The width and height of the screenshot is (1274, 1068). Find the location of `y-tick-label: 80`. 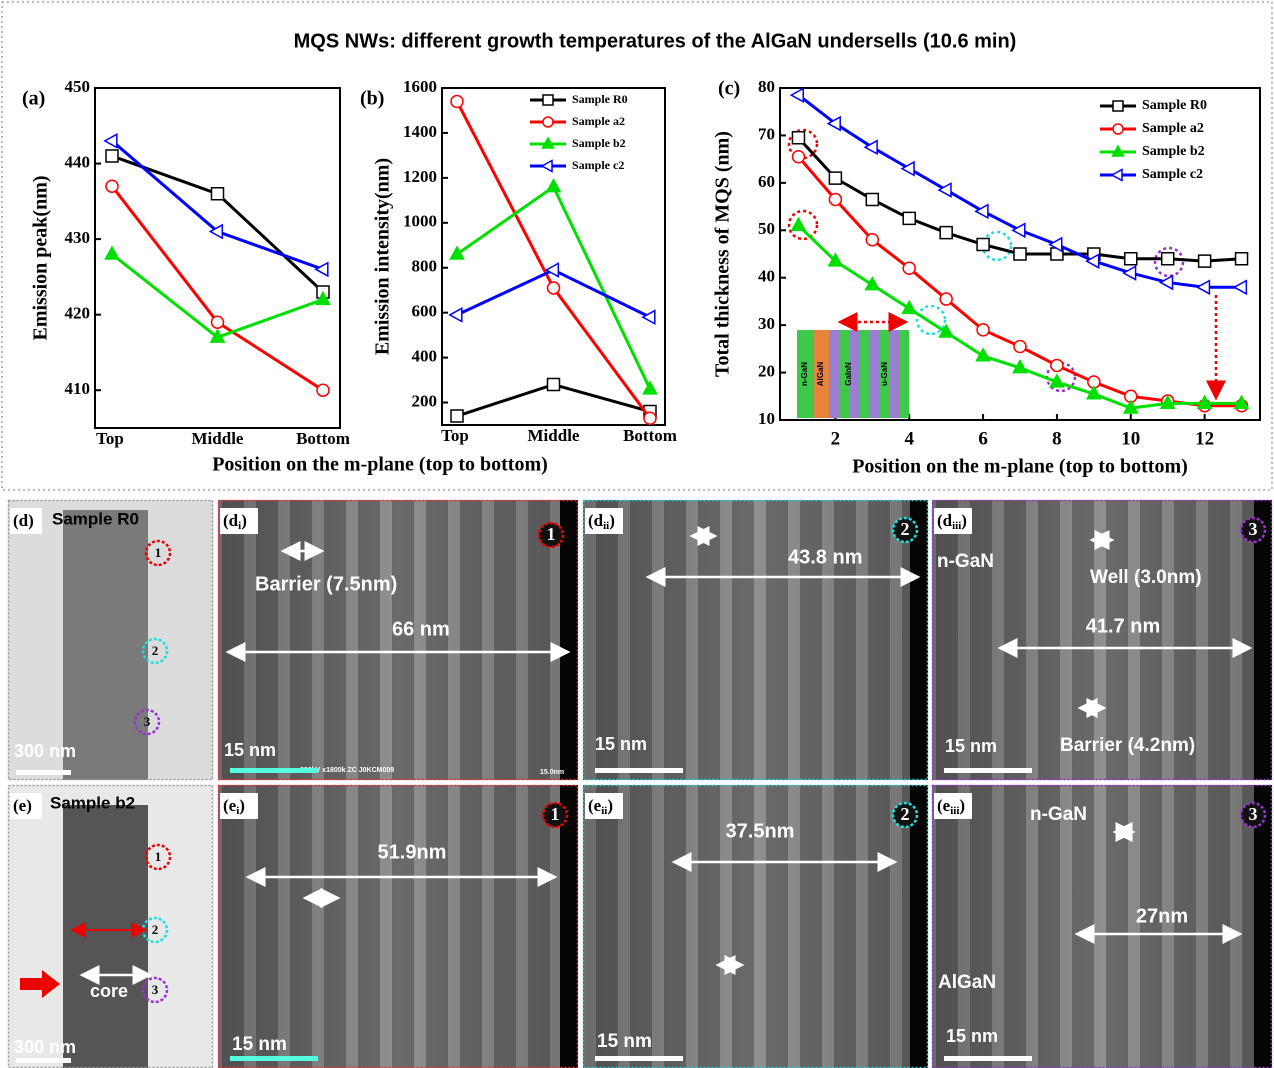

y-tick-label: 80 is located at coordinates (766, 86).